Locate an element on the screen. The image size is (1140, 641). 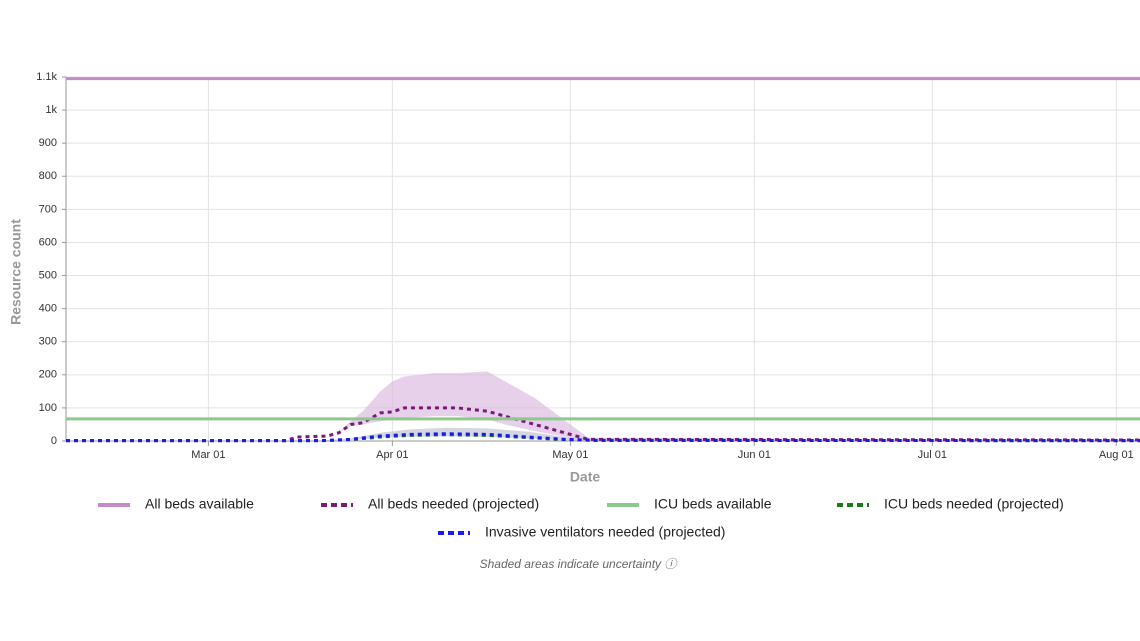
legend-label: ICU beds needed (projected) is located at coordinates (974, 504).